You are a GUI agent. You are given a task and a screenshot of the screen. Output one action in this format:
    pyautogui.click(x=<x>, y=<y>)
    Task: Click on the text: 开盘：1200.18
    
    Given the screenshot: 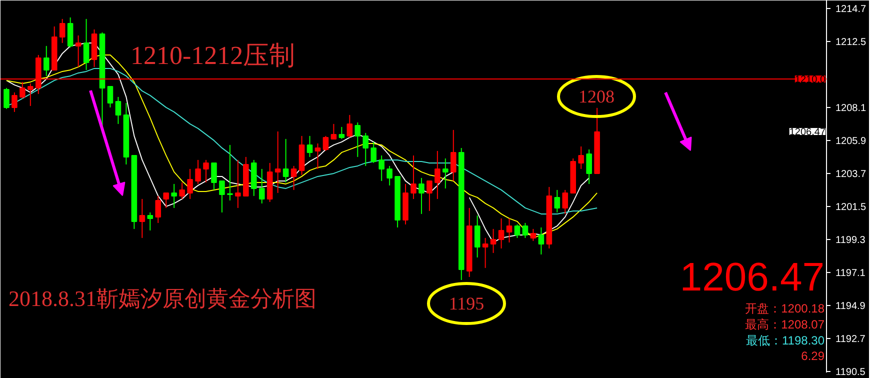 What is the action you would take?
    pyautogui.click(x=785, y=309)
    